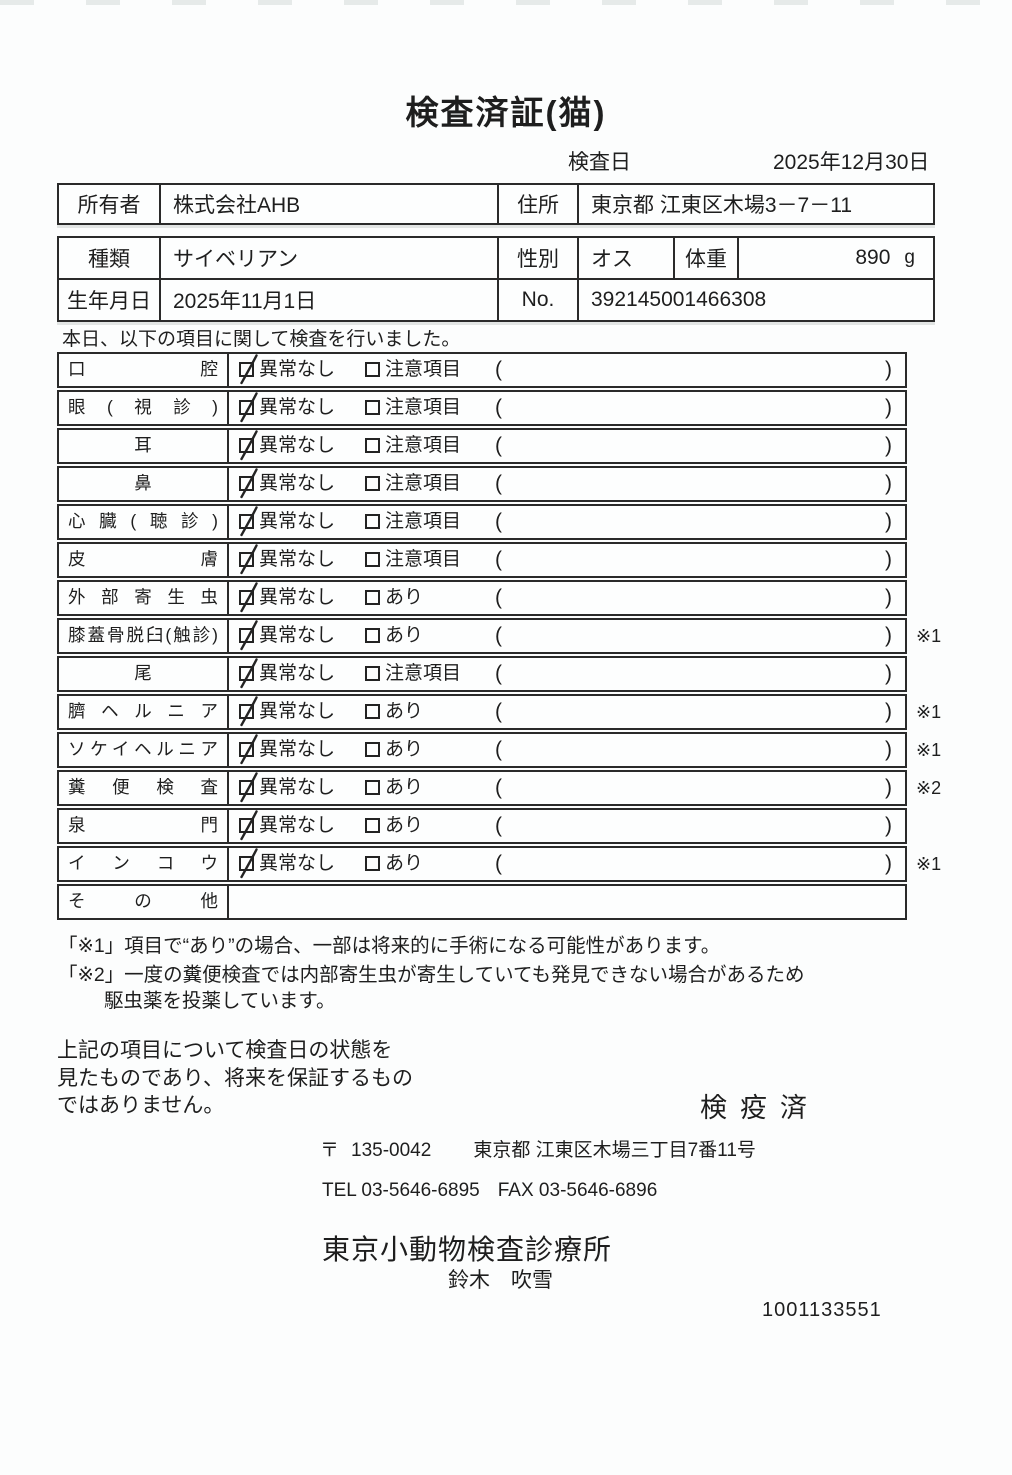  I want to click on checklist-item-label: その他, so click(144, 902).